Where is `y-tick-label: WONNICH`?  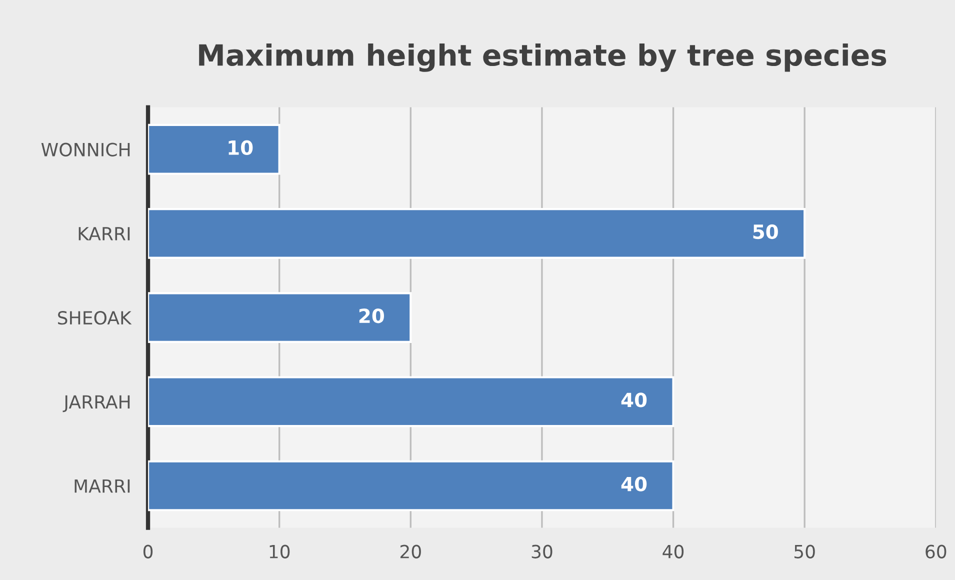 y-tick-label: WONNICH is located at coordinates (85, 149).